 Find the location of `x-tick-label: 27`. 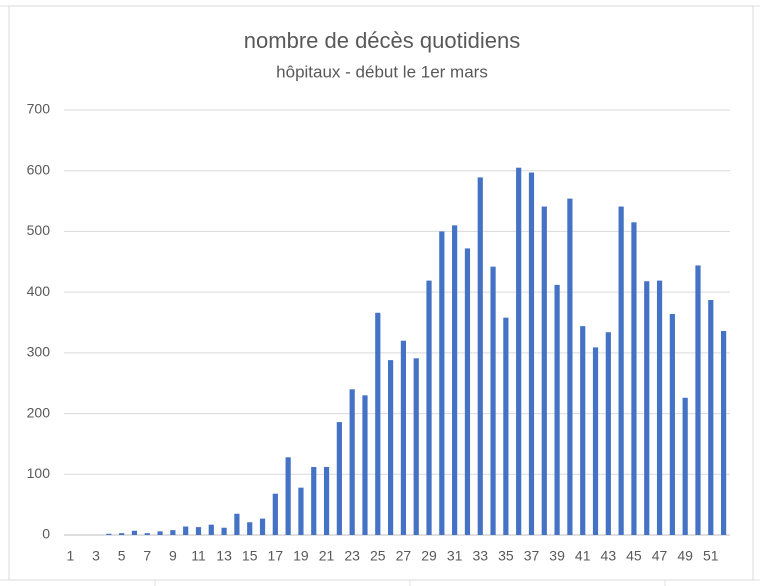

x-tick-label: 27 is located at coordinates (404, 556).